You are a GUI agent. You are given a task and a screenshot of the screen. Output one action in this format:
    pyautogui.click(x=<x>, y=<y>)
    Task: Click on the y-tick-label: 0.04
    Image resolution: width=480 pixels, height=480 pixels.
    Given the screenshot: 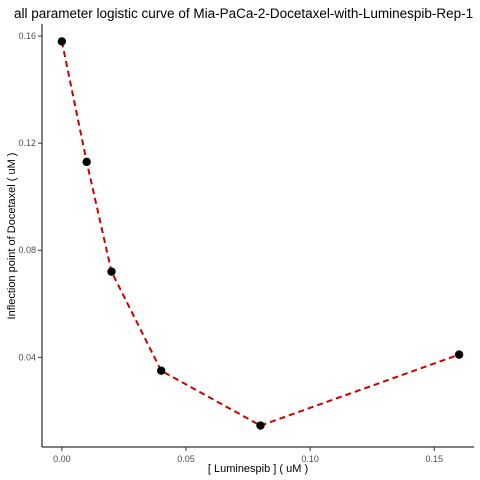 What is the action you would take?
    pyautogui.click(x=27, y=357)
    